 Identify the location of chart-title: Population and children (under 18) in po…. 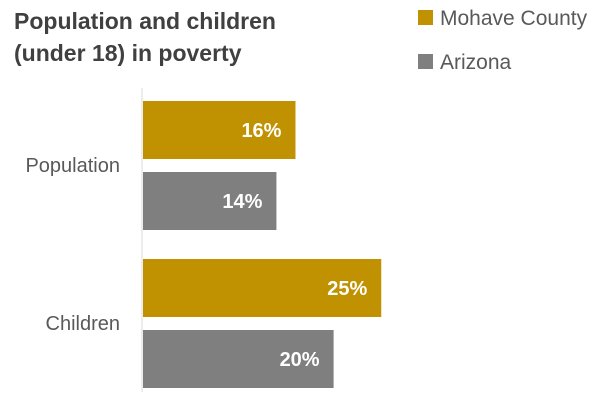
(145, 37).